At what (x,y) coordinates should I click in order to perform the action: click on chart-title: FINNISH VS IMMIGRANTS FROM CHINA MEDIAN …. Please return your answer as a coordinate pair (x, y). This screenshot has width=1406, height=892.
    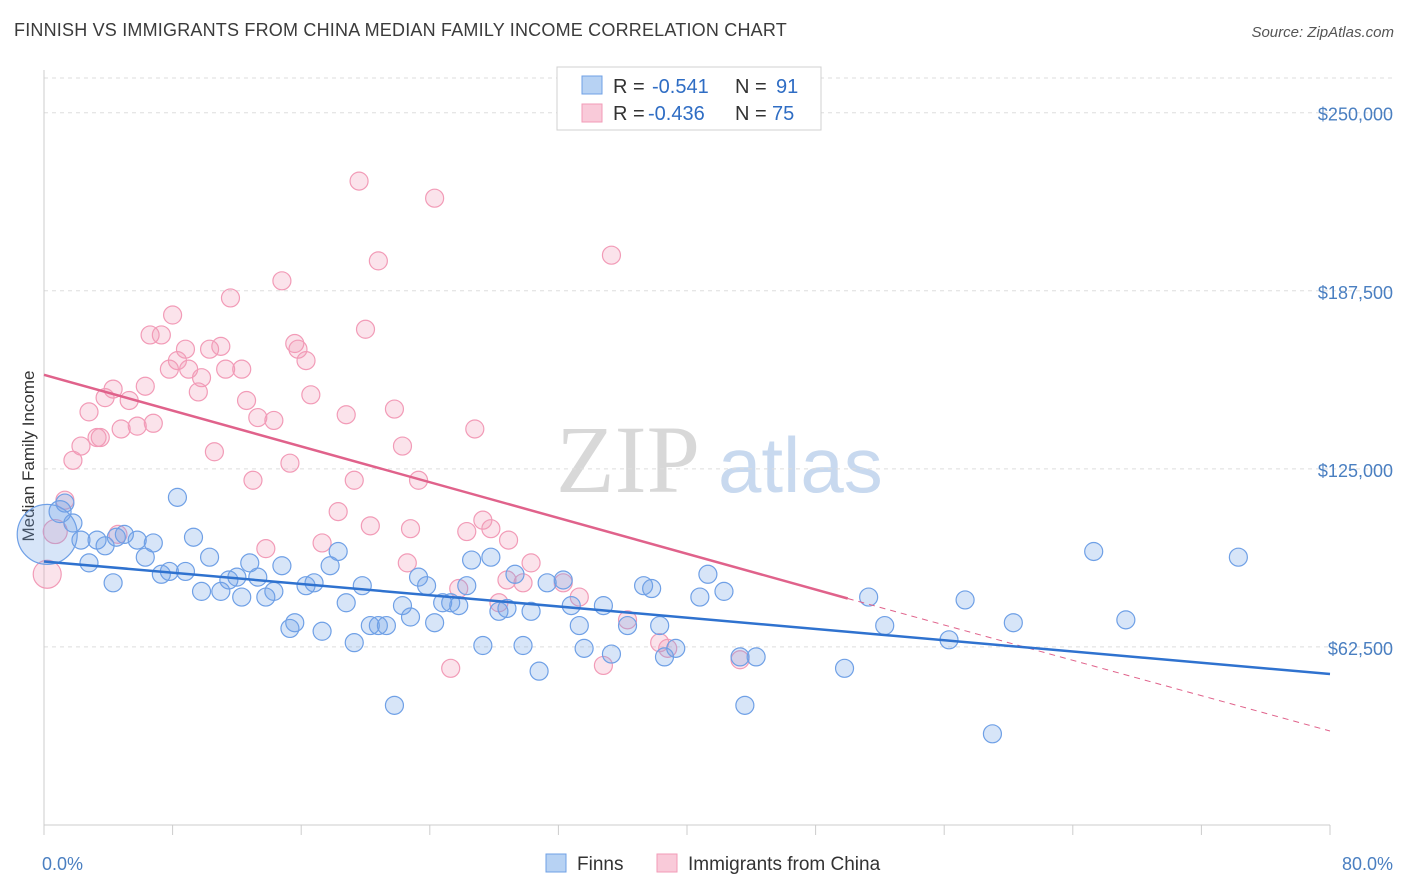
    Looking at the image, I should click on (400, 30).